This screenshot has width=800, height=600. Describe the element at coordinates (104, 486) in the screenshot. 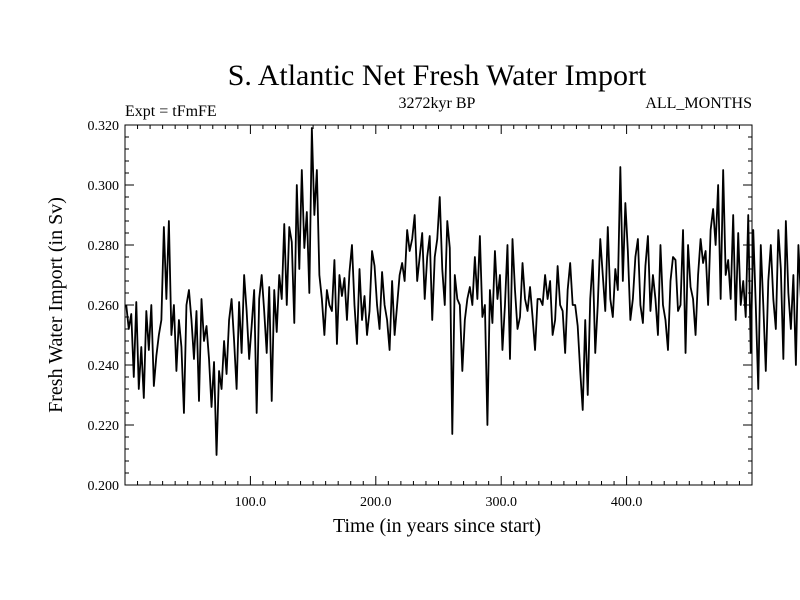

I see `y-tick-label: 0.200` at that location.